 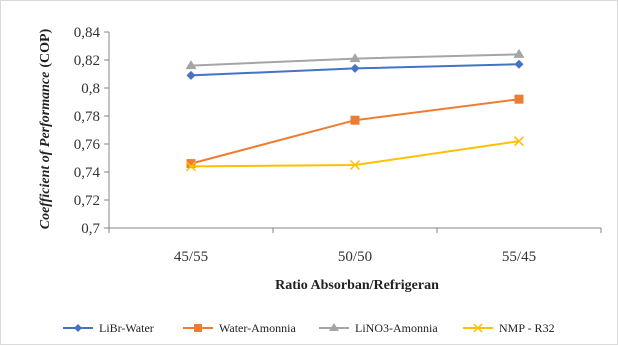 What do you see at coordinates (87, 201) in the screenshot?
I see `y-tick-label: 0,72` at bounding box center [87, 201].